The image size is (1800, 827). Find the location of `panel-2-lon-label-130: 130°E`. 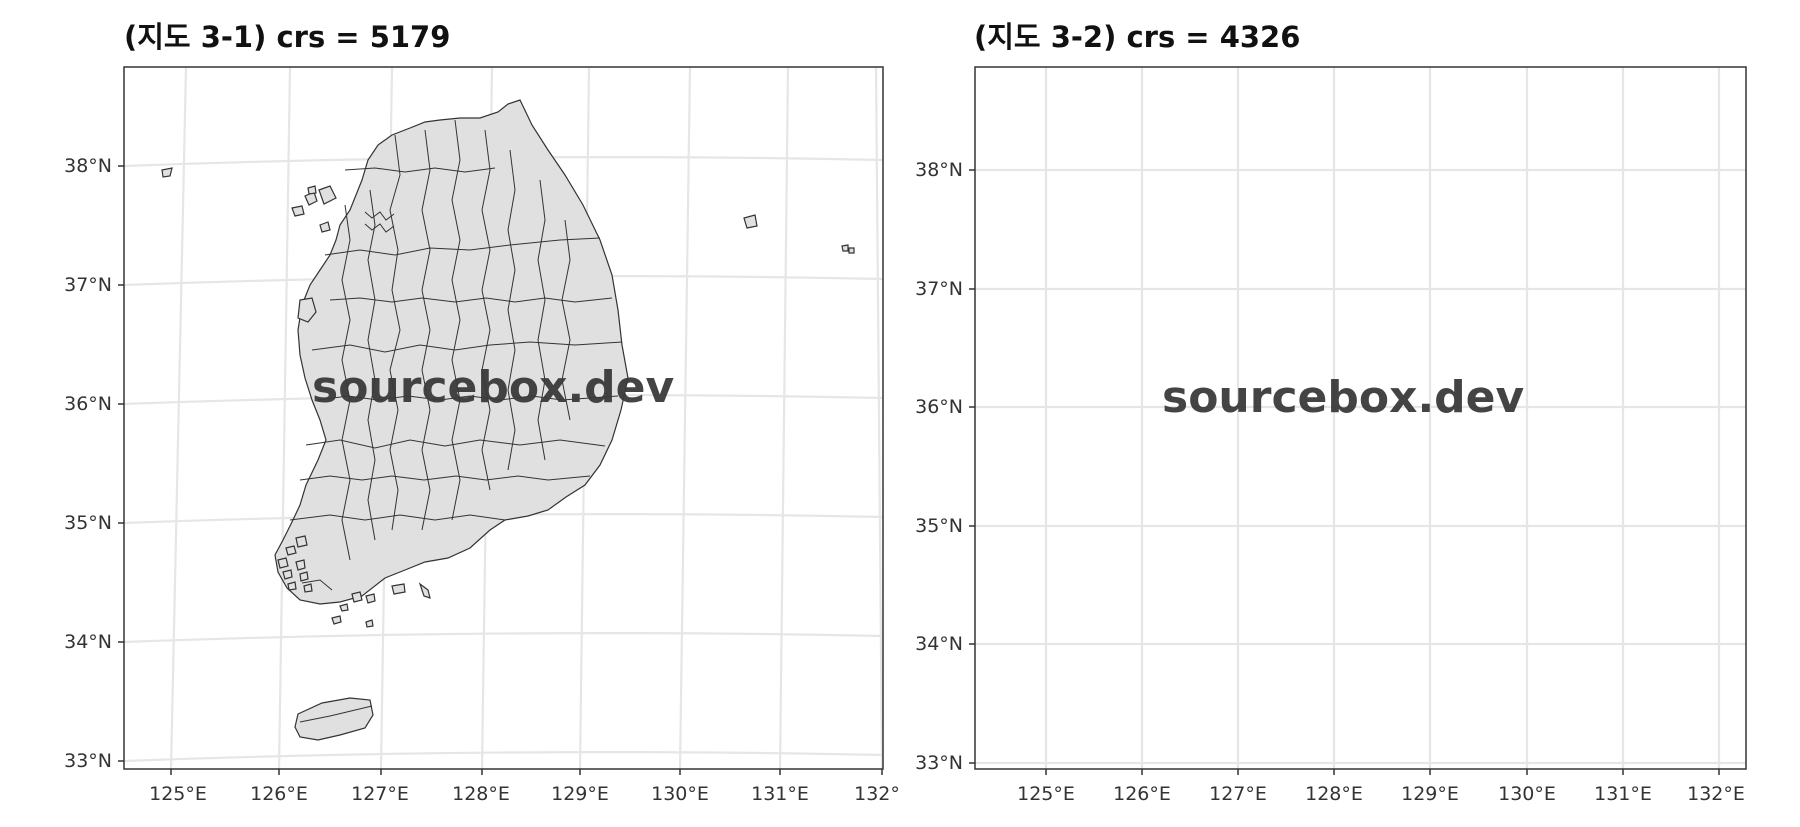

panel-2-lon-label-130: 130°E is located at coordinates (1527, 794).